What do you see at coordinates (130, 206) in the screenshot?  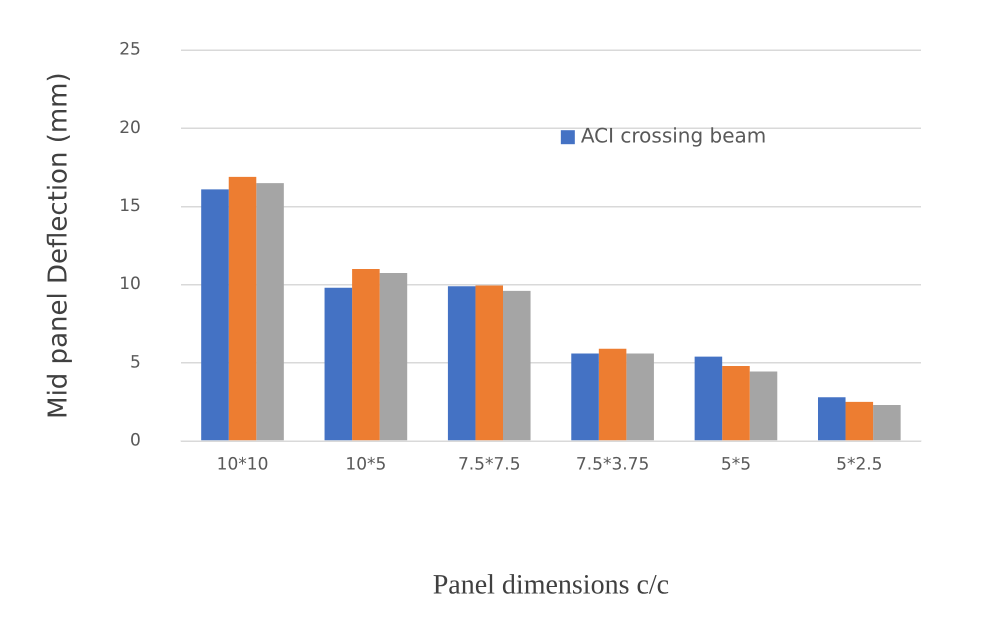 I see `y-tick-label: 15` at bounding box center [130, 206].